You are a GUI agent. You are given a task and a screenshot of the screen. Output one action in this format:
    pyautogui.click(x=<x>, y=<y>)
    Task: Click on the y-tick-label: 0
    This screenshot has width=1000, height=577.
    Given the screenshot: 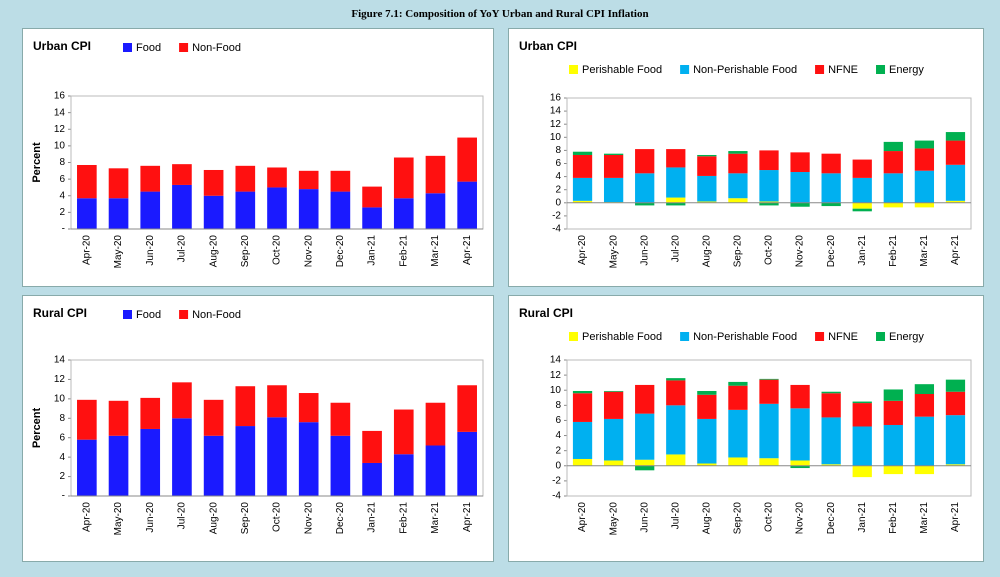 What is the action you would take?
    pyautogui.click(x=558, y=465)
    